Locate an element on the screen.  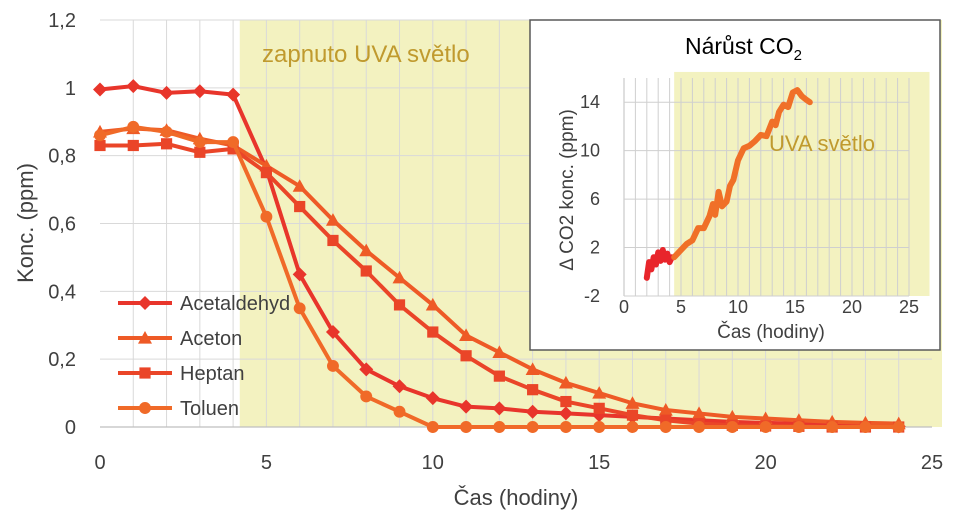
y-tick-label: 0 is located at coordinates (70, 428).